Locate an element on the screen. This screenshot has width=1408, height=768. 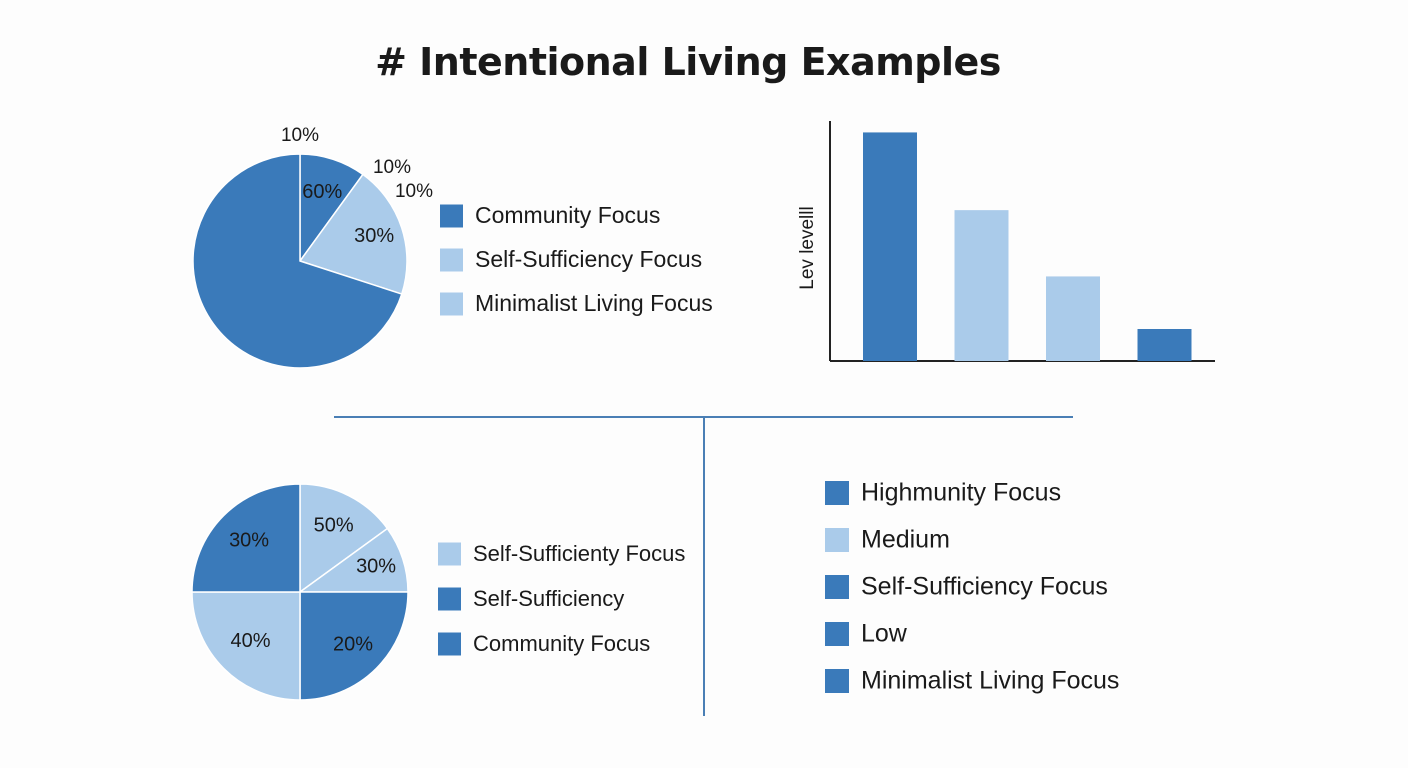
pie-chart-top: 60% 30% 10% 10% 10% is located at coordinates (312, 247).